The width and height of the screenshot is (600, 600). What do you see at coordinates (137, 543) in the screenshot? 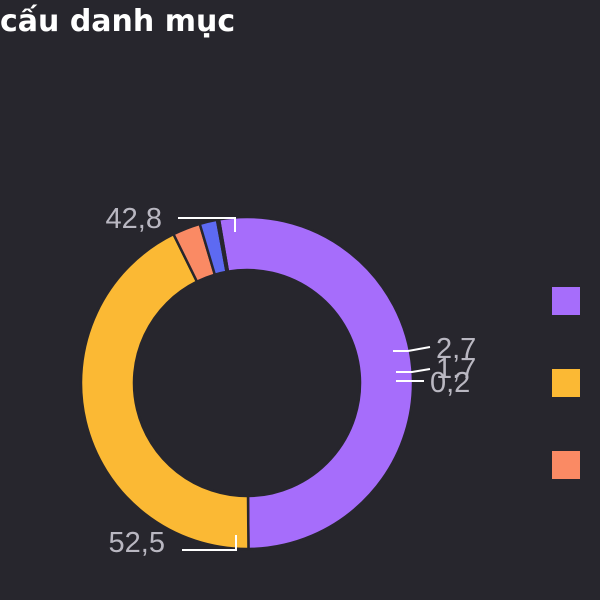
I see `slice-label-1: 52,5` at bounding box center [137, 543].